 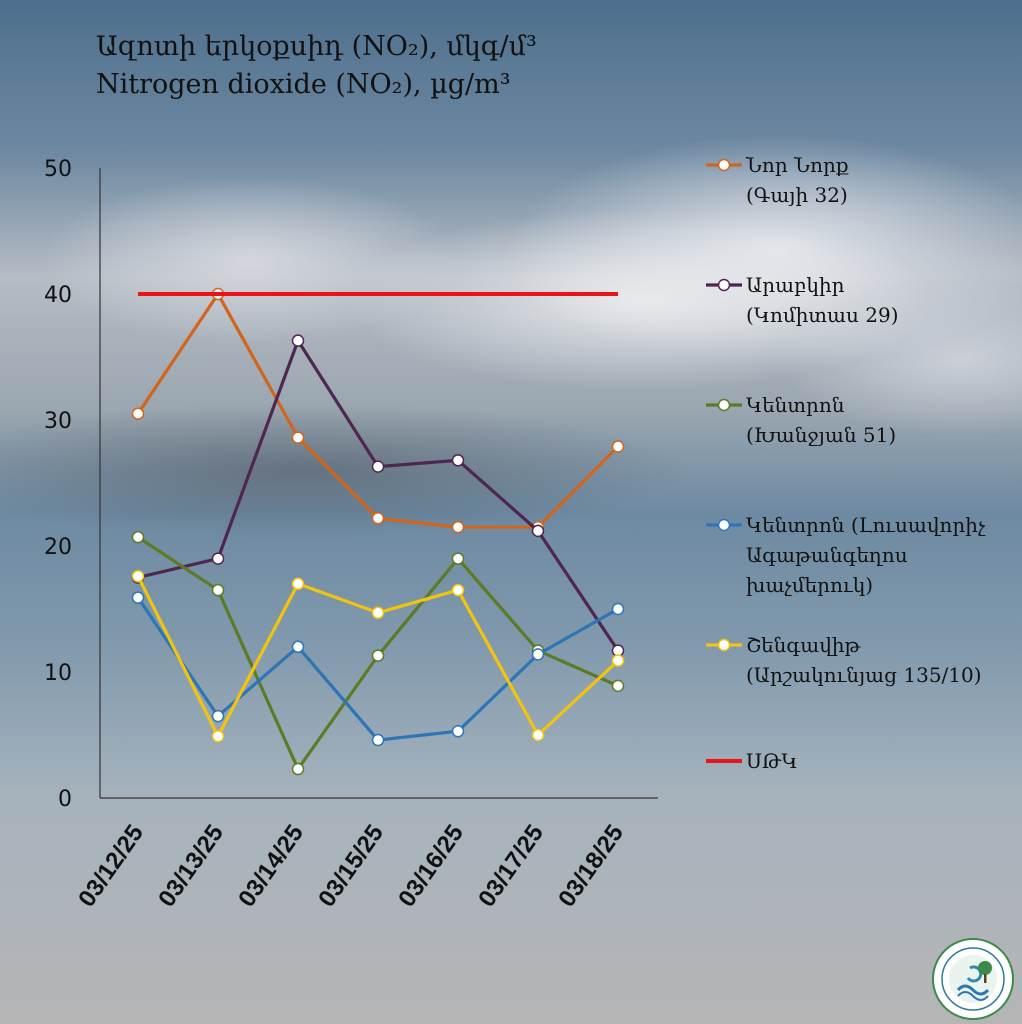 I want to click on legend-label: Նոր Նորք (Գայի 32), so click(x=797, y=180).